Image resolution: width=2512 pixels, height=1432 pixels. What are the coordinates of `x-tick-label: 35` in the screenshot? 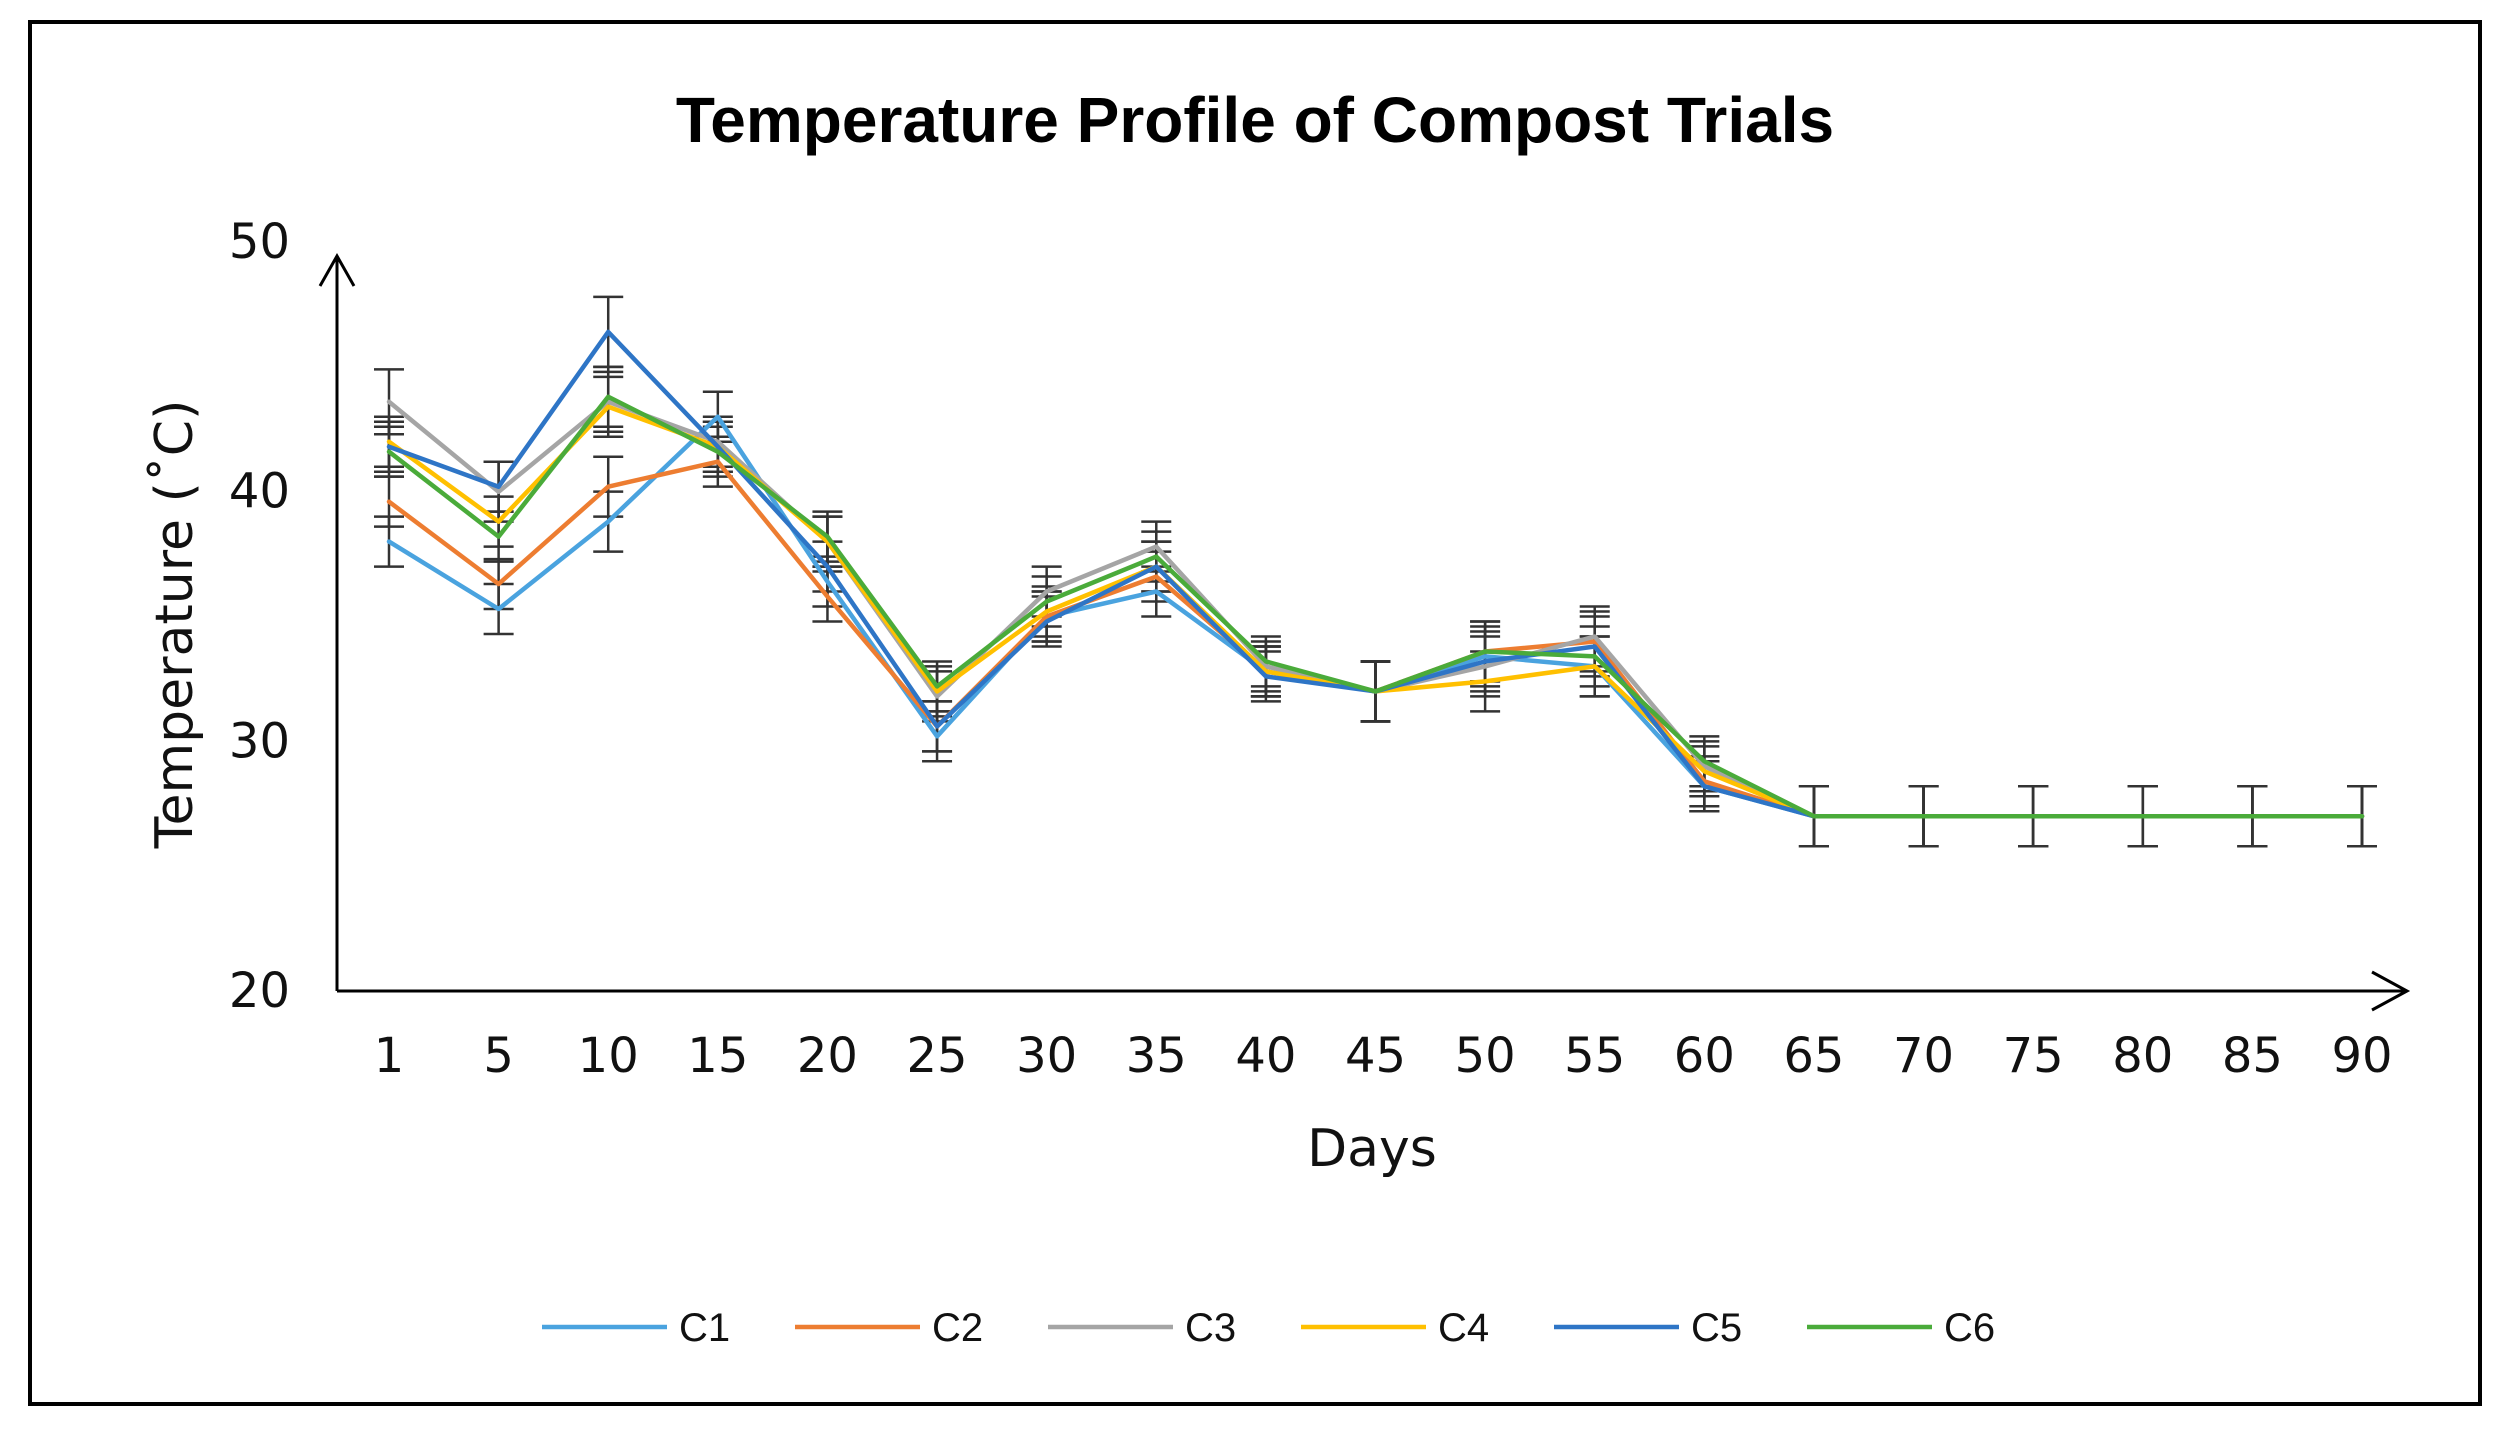 It's located at (1156, 1056).